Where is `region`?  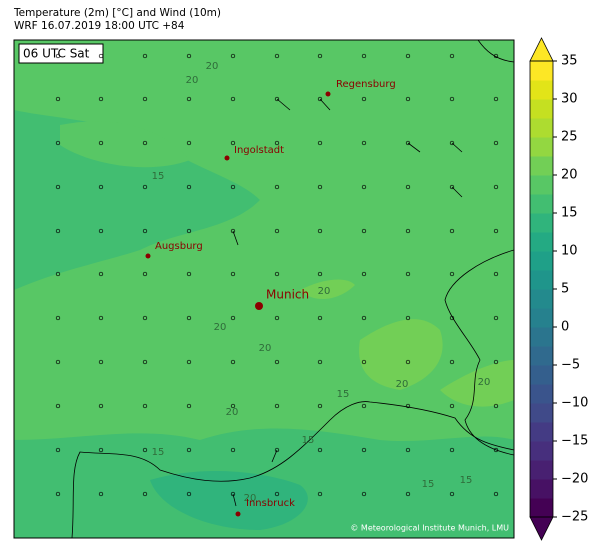
region is located at coordinates (125, 144).